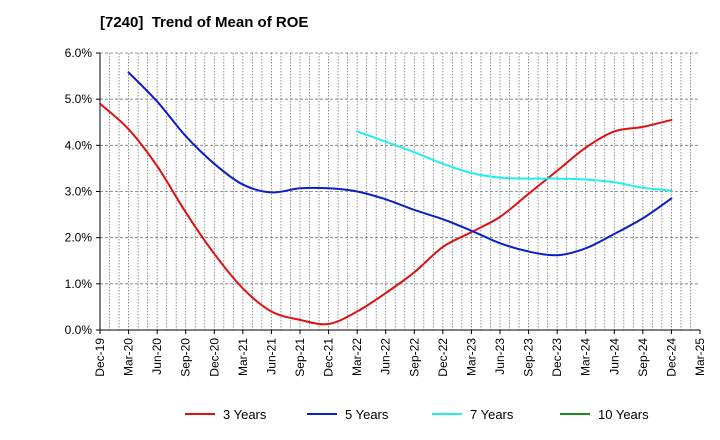  What do you see at coordinates (414, 357) in the screenshot?
I see `x-tick-label: Sep-22` at bounding box center [414, 357].